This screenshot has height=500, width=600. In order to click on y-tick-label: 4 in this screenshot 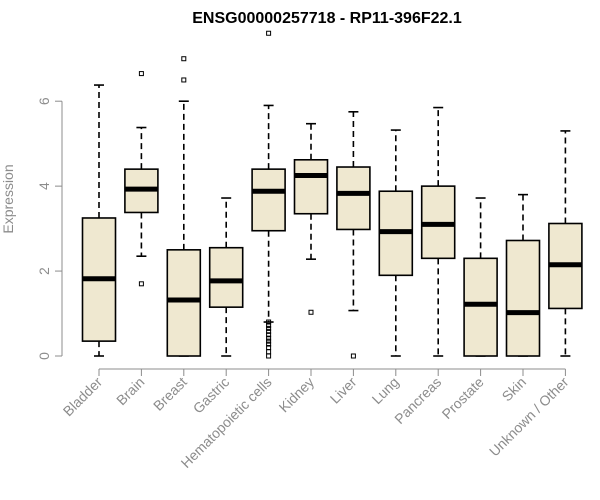, I will do `click(44, 186)`.